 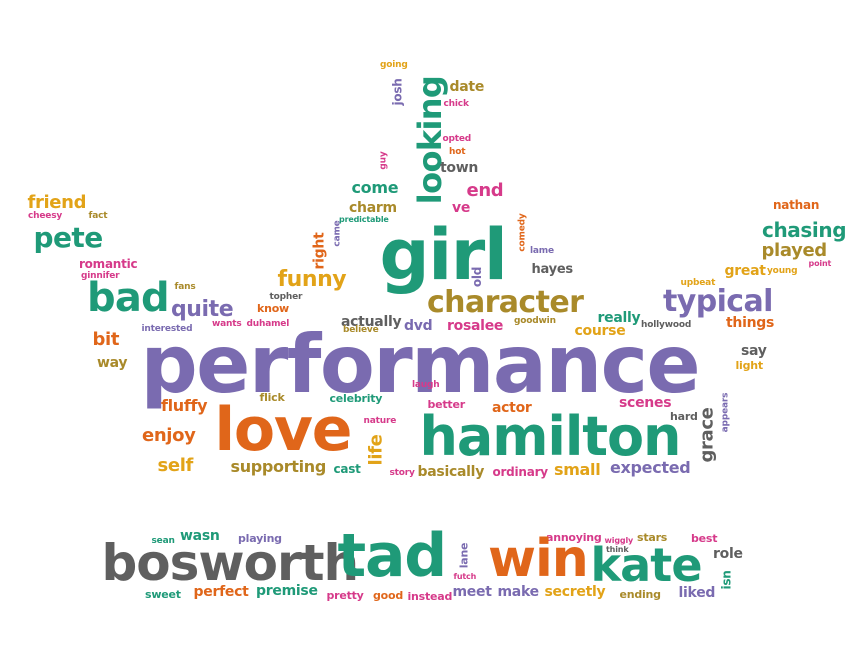 I want to click on word-basically: basically, so click(x=451, y=472).